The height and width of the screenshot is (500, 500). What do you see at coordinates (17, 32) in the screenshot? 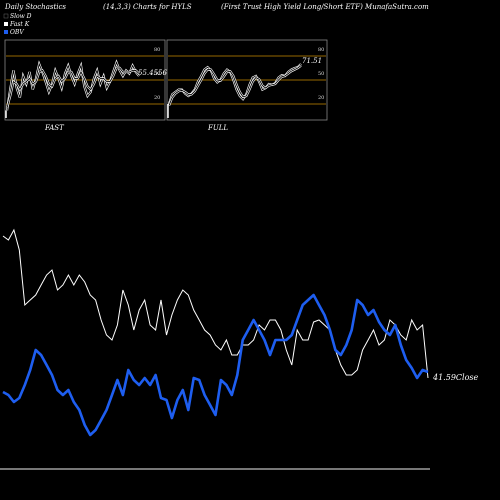
I see `legend-label-obv: OBV` at bounding box center [17, 32].